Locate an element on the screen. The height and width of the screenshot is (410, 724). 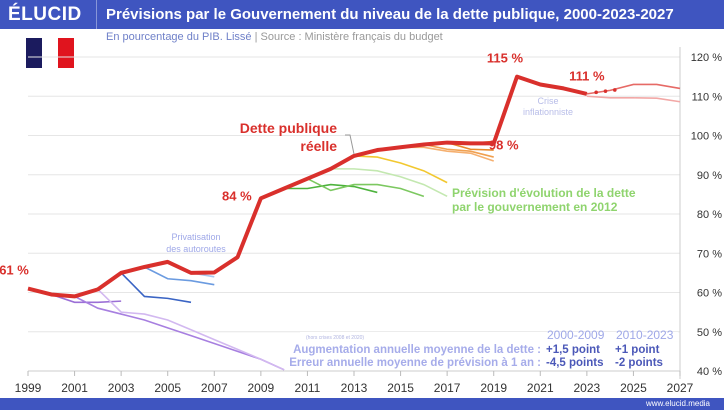
x-tick-label: 1999 is located at coordinates (28, 388).